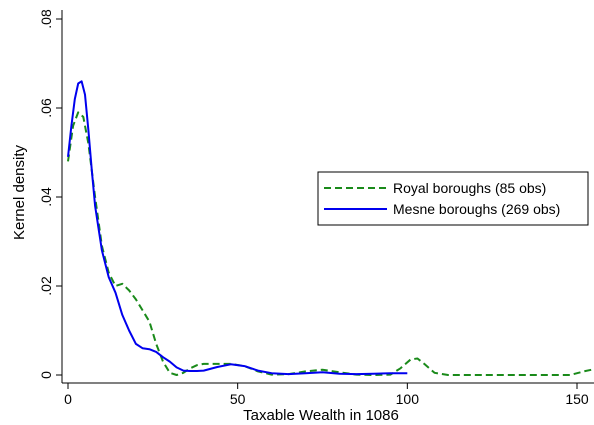 This screenshot has width=594, height=425. Describe the element at coordinates (321, 415) in the screenshot. I see `x-axis-title: Taxable Wealth in 1086` at that location.